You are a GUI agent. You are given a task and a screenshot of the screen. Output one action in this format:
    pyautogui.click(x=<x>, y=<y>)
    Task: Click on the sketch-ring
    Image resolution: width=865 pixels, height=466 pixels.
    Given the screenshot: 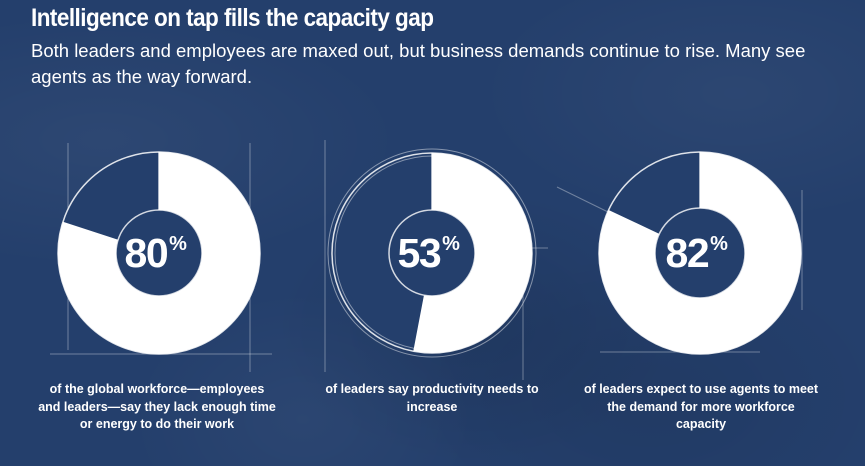 What is the action you would take?
    pyautogui.click(x=432, y=253)
    